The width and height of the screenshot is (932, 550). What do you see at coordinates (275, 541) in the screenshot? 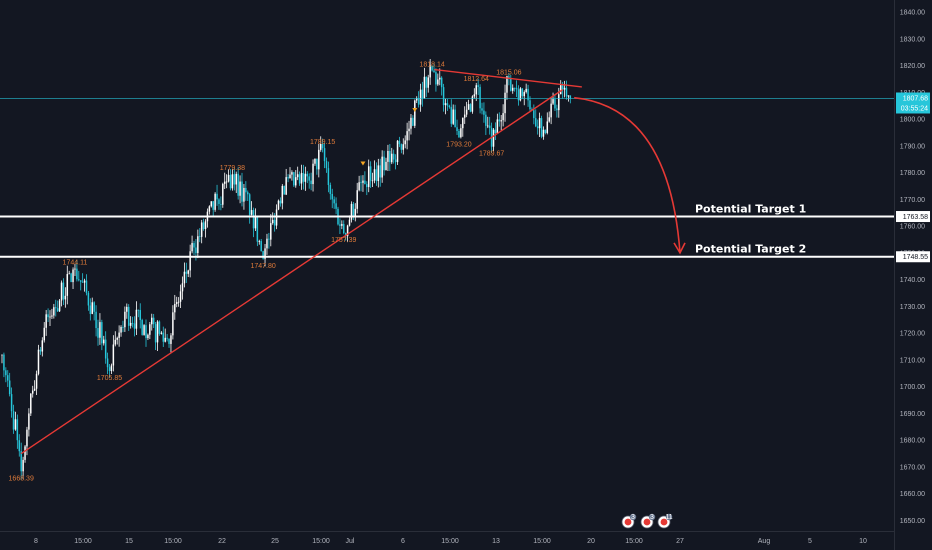
I see `time-tick-label: 25` at bounding box center [275, 541].